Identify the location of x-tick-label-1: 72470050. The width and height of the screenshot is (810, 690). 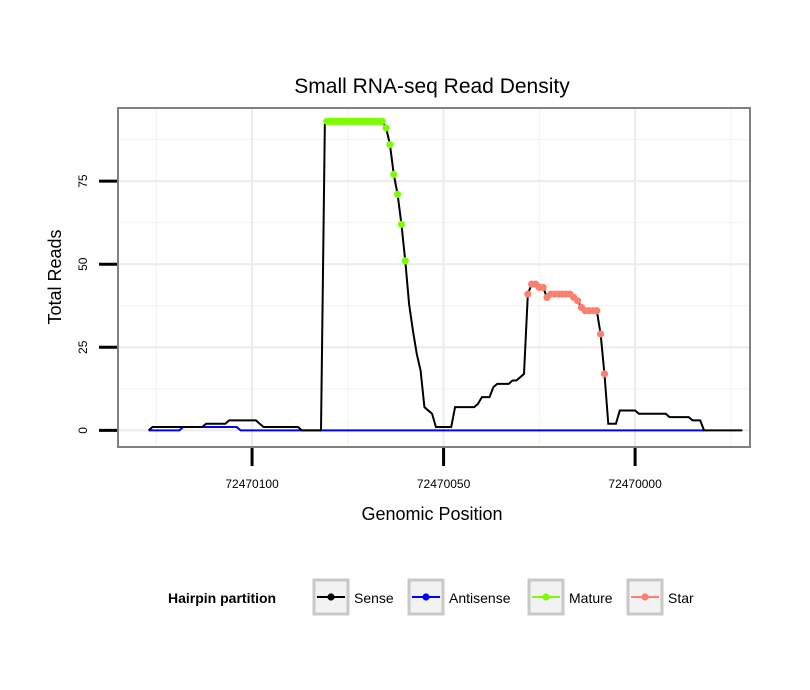
(444, 484).